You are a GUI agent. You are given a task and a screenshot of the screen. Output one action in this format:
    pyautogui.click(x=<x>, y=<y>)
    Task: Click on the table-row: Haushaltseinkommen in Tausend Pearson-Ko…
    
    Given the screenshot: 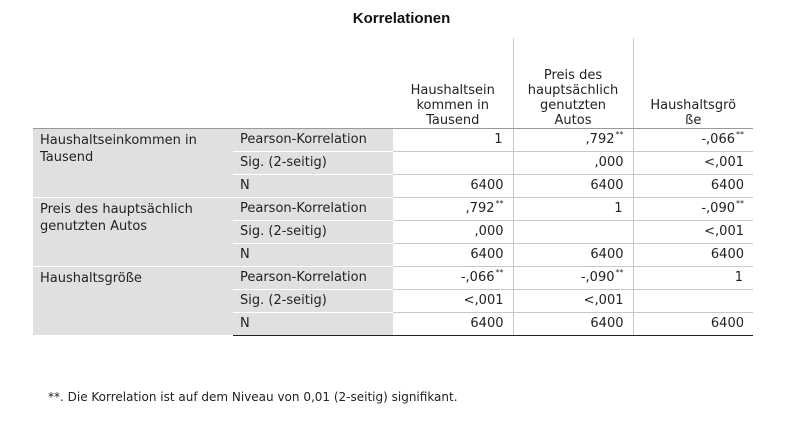 What is the action you would take?
    pyautogui.click(x=393, y=163)
    